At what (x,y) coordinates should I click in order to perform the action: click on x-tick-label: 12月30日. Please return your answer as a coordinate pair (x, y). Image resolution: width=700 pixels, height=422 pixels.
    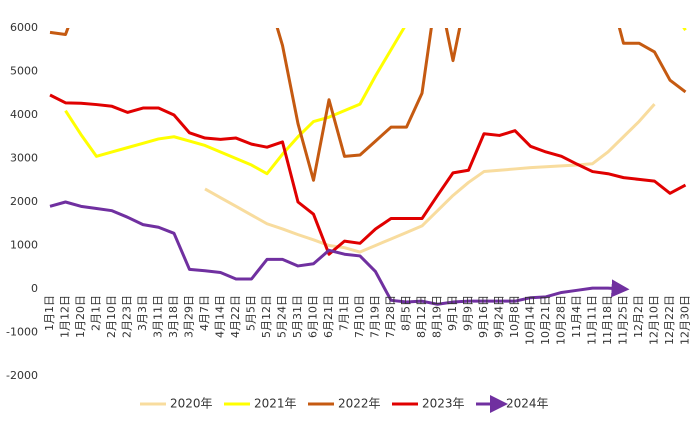
    Looking at the image, I should click on (685, 320).